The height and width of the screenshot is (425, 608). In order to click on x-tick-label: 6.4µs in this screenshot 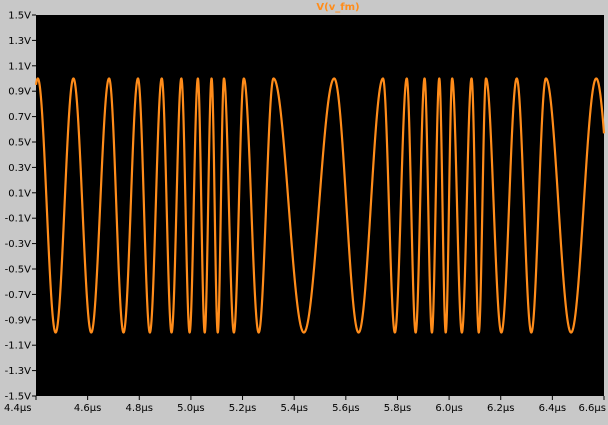, I will do `click(552, 408)`.